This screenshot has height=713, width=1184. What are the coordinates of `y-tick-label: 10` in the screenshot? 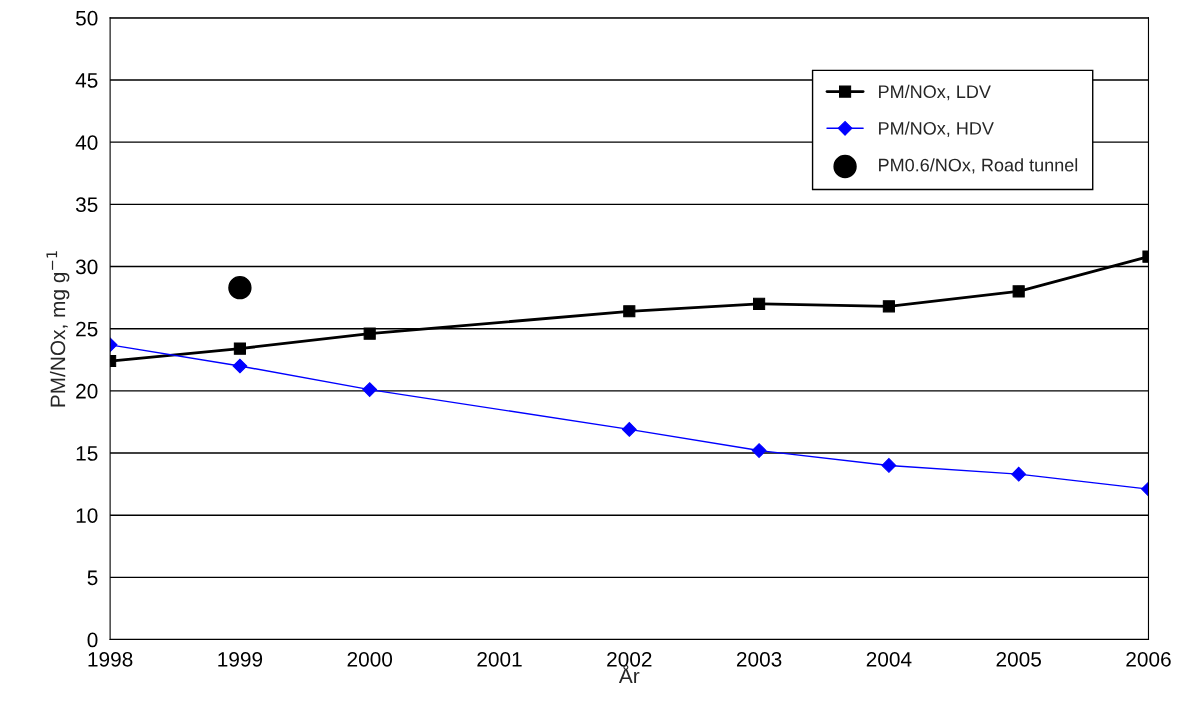 It's located at (87, 515).